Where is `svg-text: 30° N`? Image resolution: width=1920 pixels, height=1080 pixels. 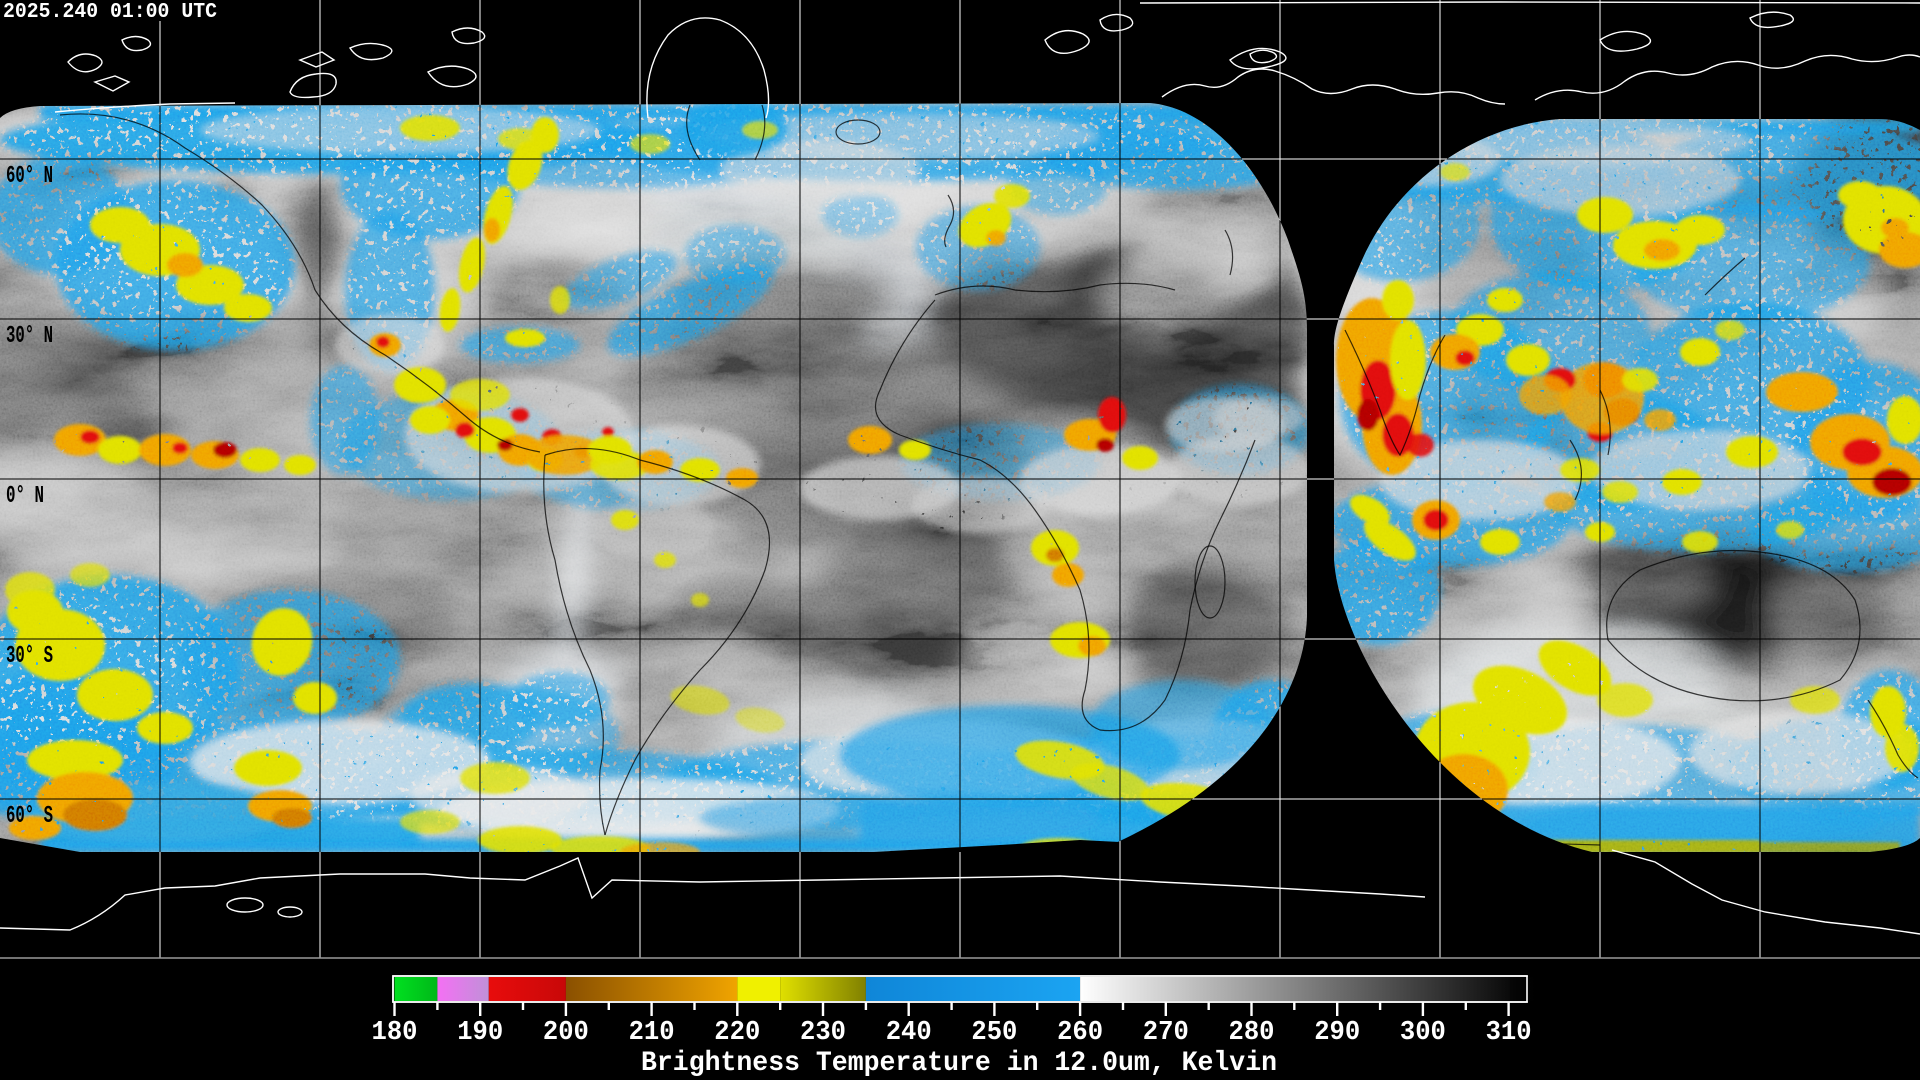 svg-text: 30° N is located at coordinates (29, 336).